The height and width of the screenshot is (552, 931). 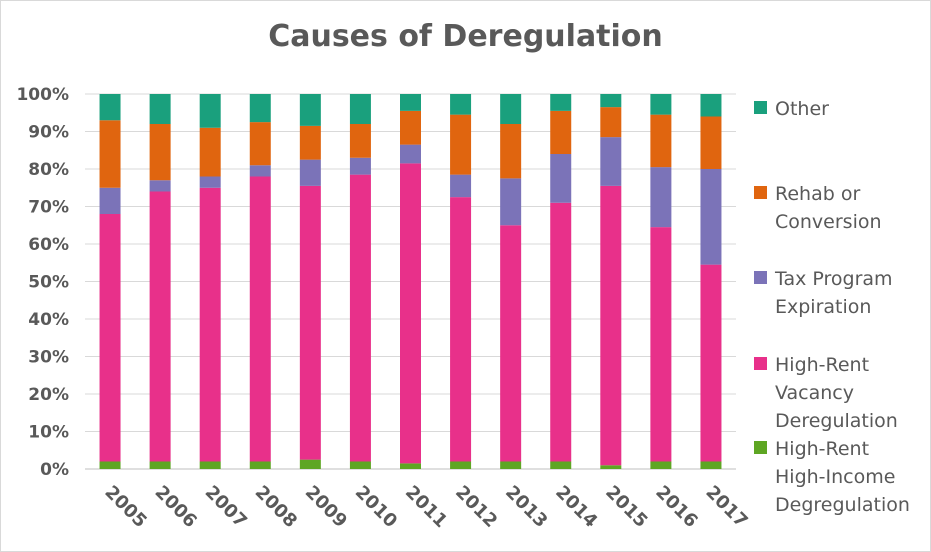 I want to click on legend-label: Other, so click(x=802, y=109).